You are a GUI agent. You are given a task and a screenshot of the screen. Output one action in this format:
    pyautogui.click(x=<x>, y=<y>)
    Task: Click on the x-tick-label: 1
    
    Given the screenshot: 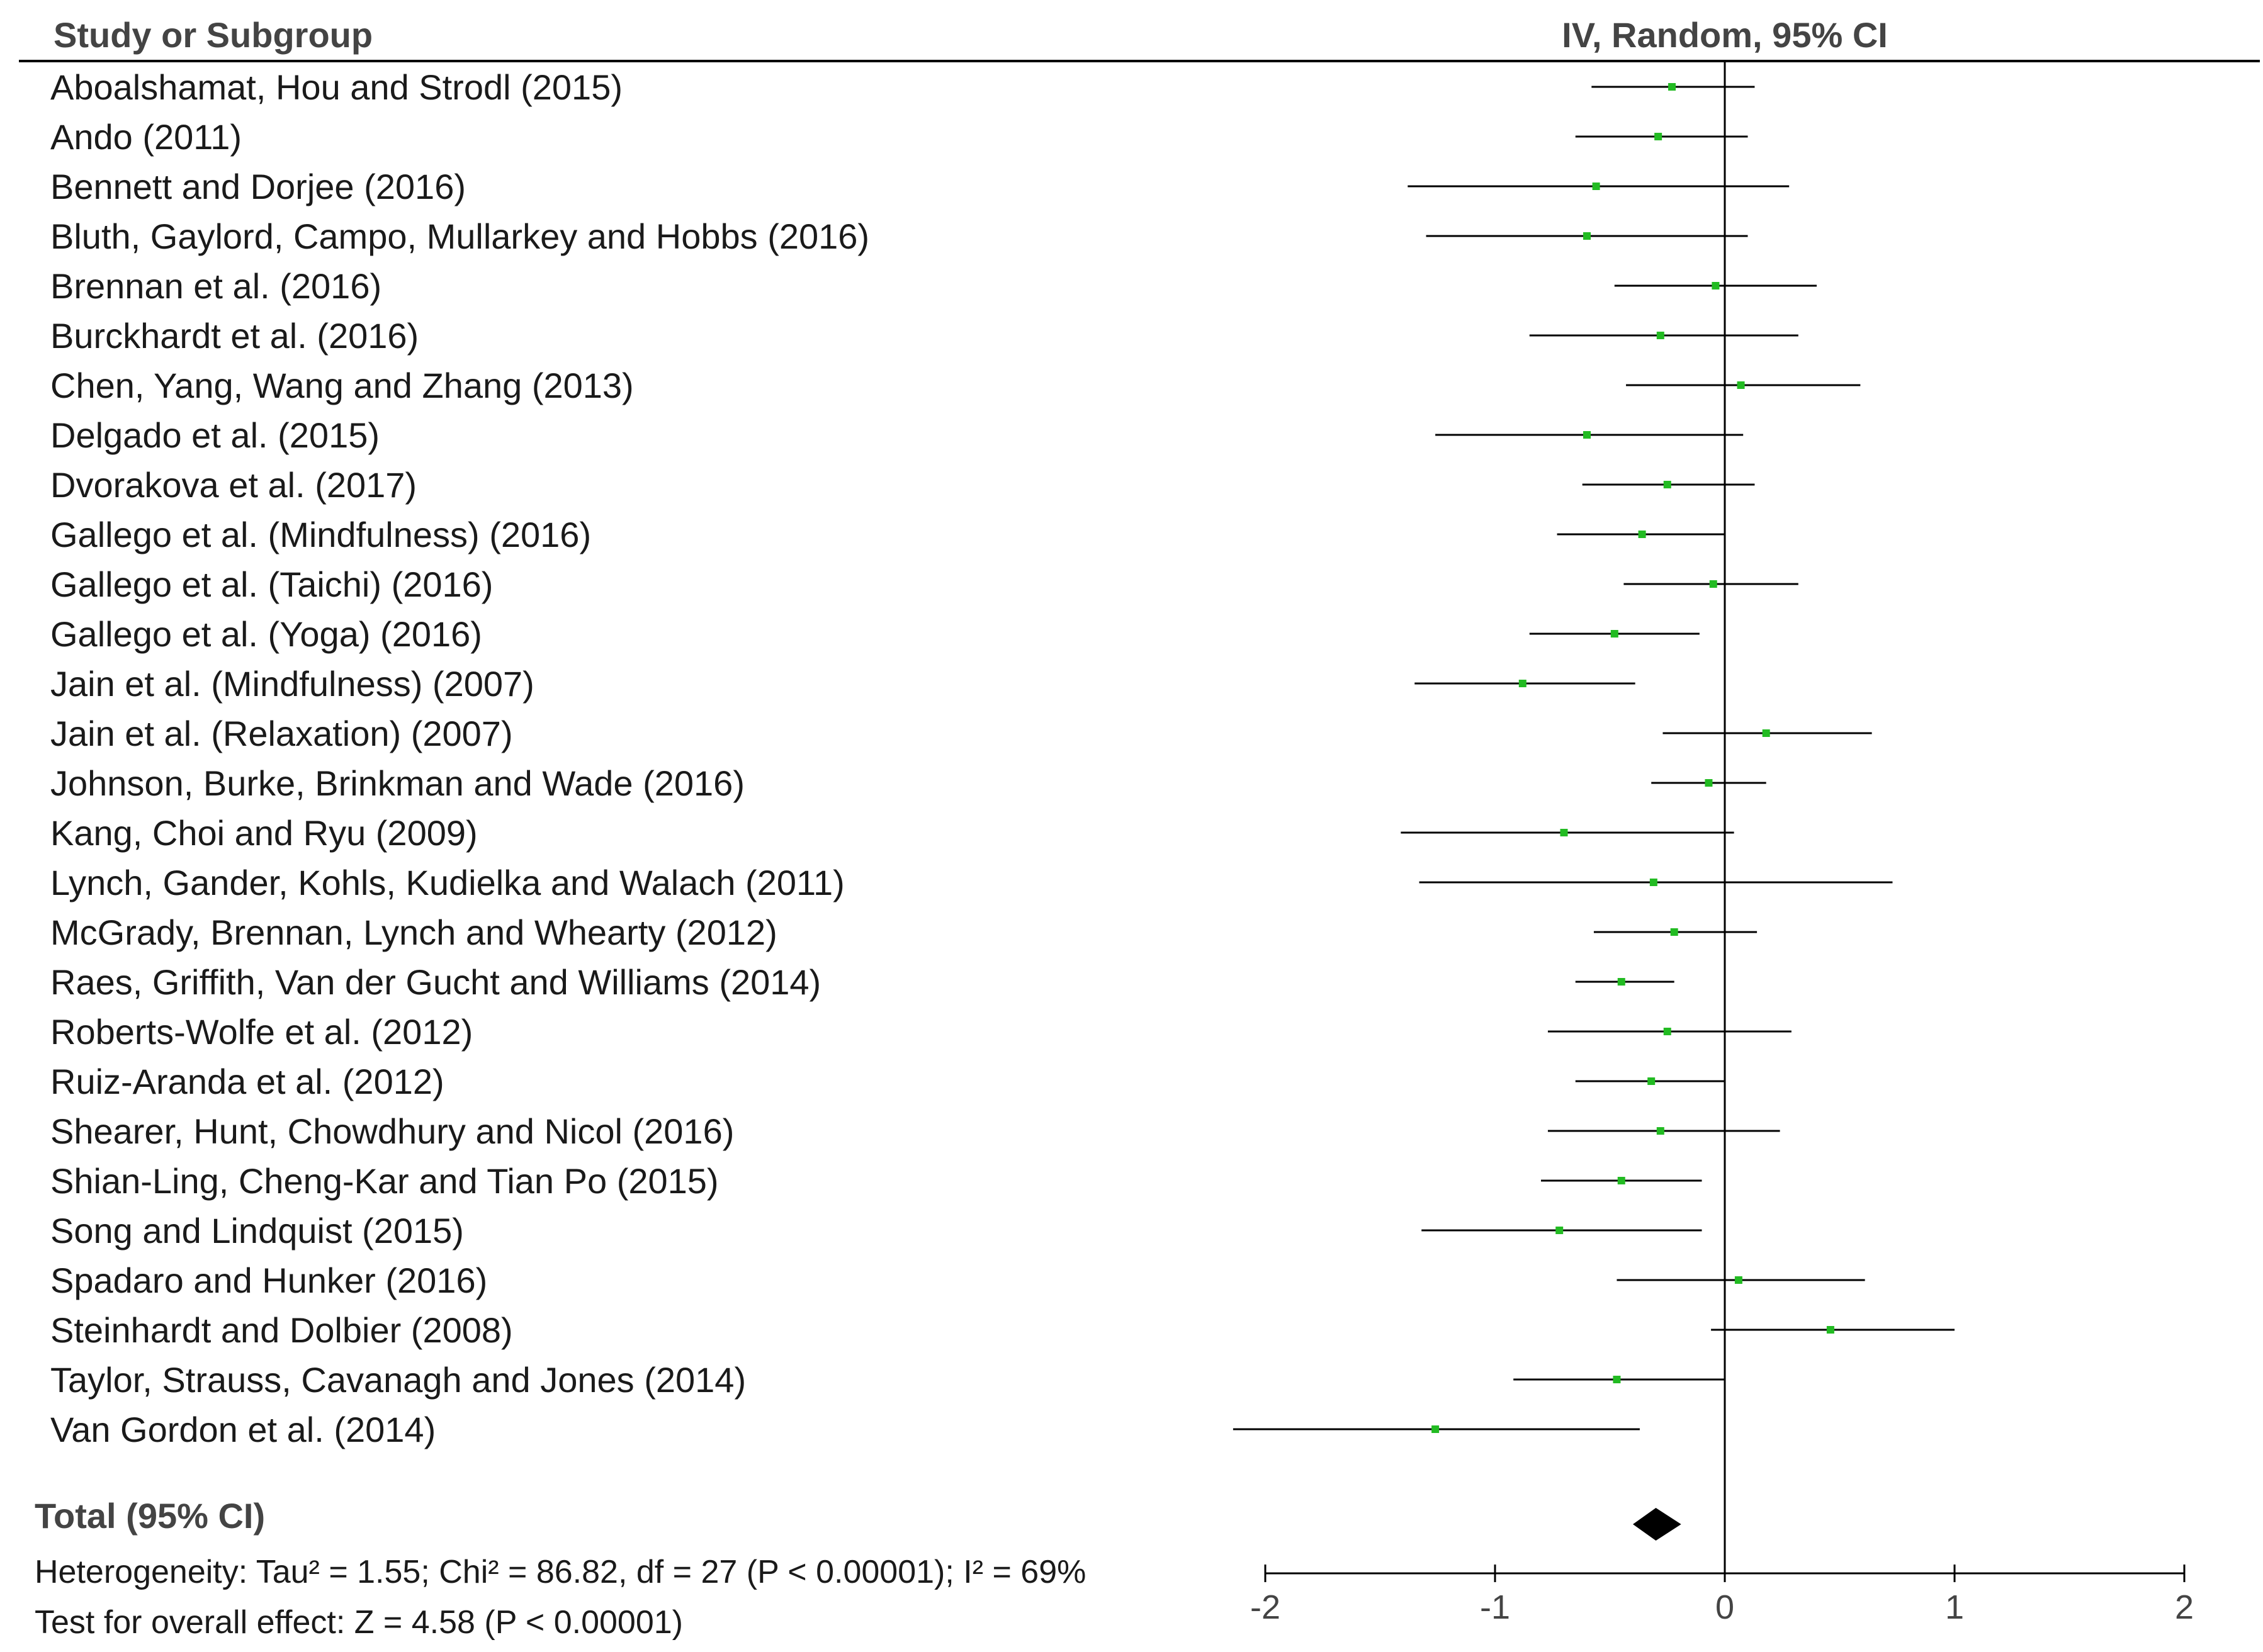 What is the action you would take?
    pyautogui.click(x=1954, y=1607)
    